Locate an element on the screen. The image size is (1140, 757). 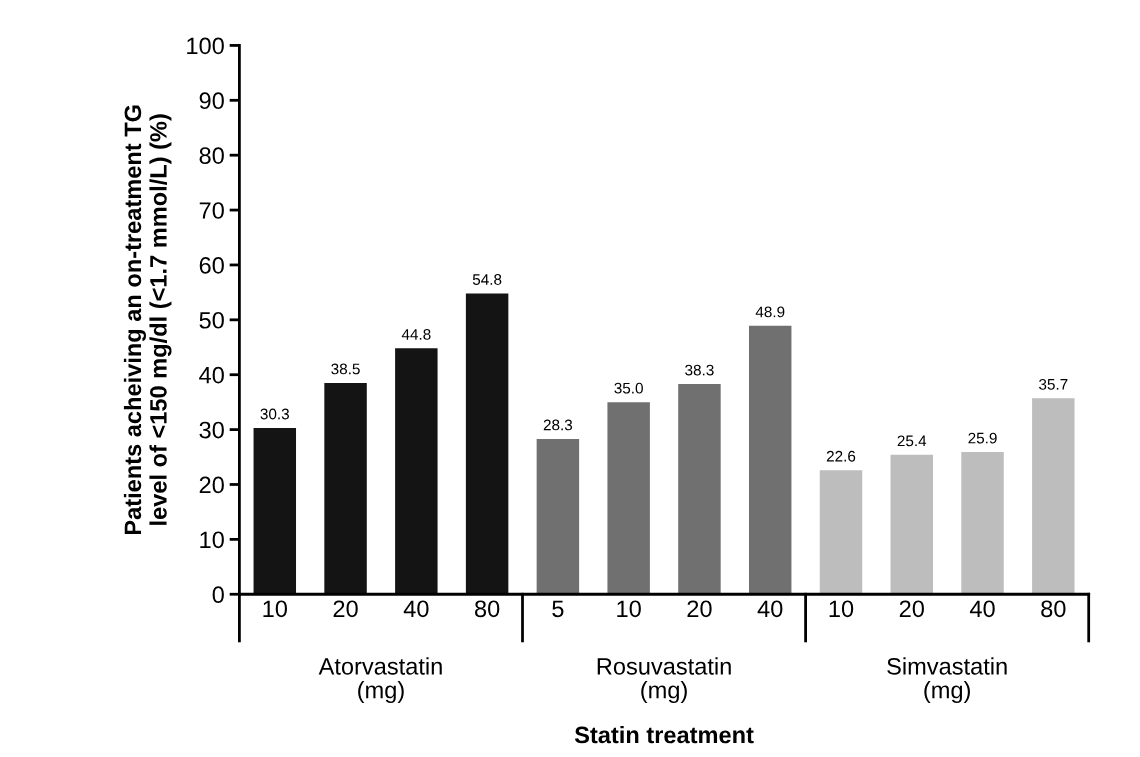
x-tick-label: 5 is located at coordinates (558, 609).